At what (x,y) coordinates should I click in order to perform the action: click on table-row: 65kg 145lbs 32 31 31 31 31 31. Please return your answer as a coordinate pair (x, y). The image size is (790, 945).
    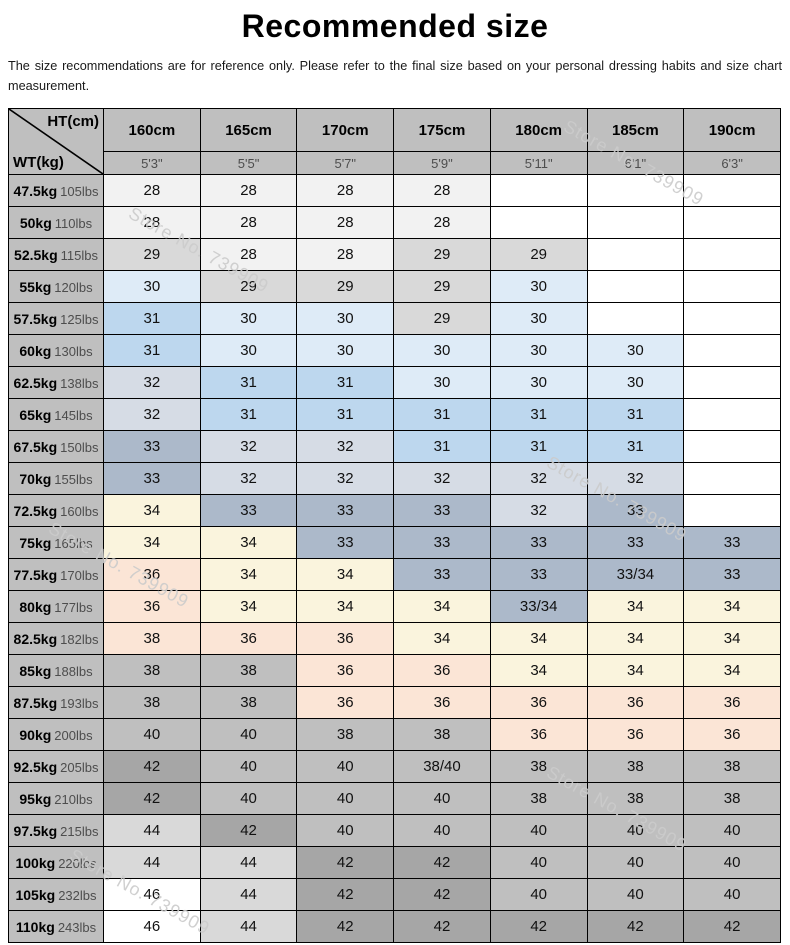
    Looking at the image, I should click on (394, 414).